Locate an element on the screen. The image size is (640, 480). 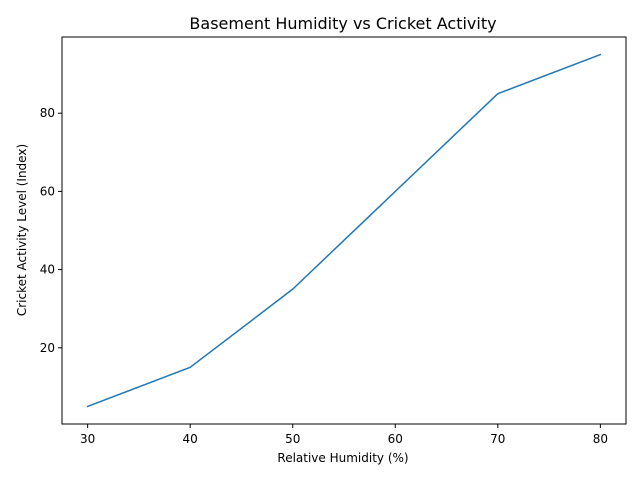
y-tick-label: 20 is located at coordinates (47, 348).